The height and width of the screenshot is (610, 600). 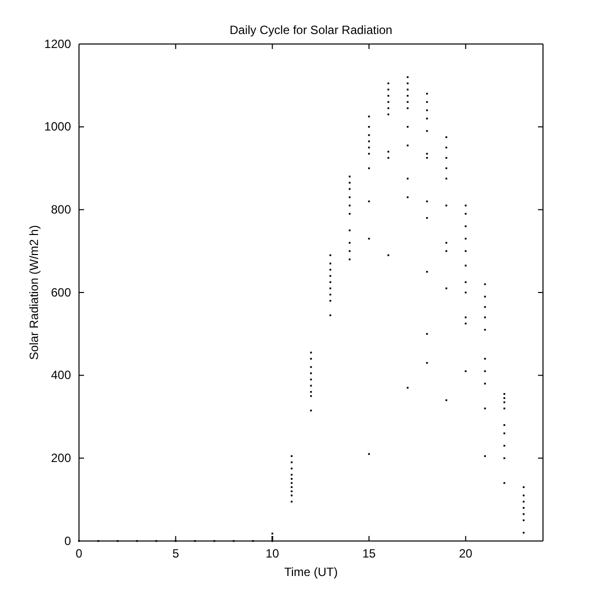 I want to click on x-tick-label: 0, so click(x=79, y=553).